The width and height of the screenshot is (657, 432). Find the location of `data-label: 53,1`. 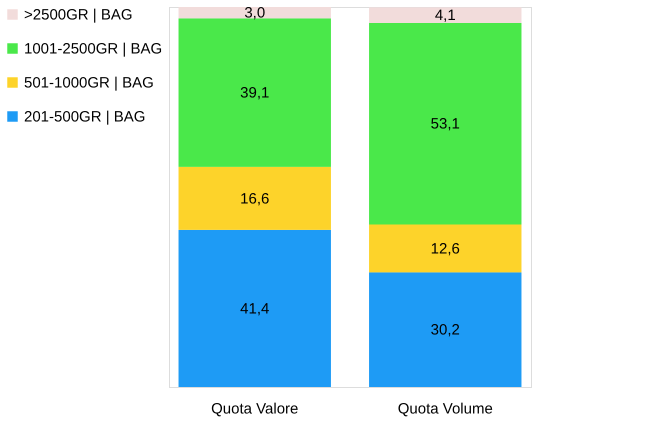

data-label: 53,1 is located at coordinates (445, 124).